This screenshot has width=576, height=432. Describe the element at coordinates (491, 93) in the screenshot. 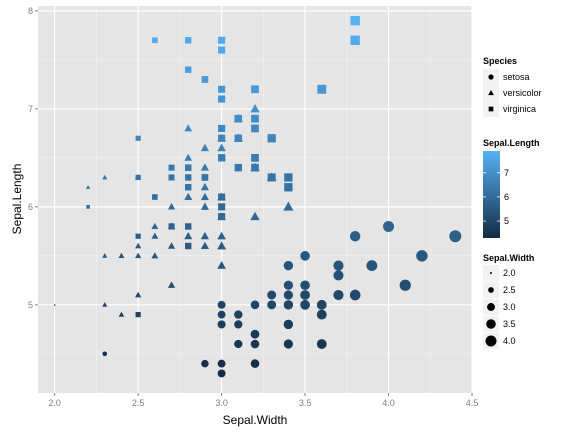

I see `legend-triangle-icon` at that location.